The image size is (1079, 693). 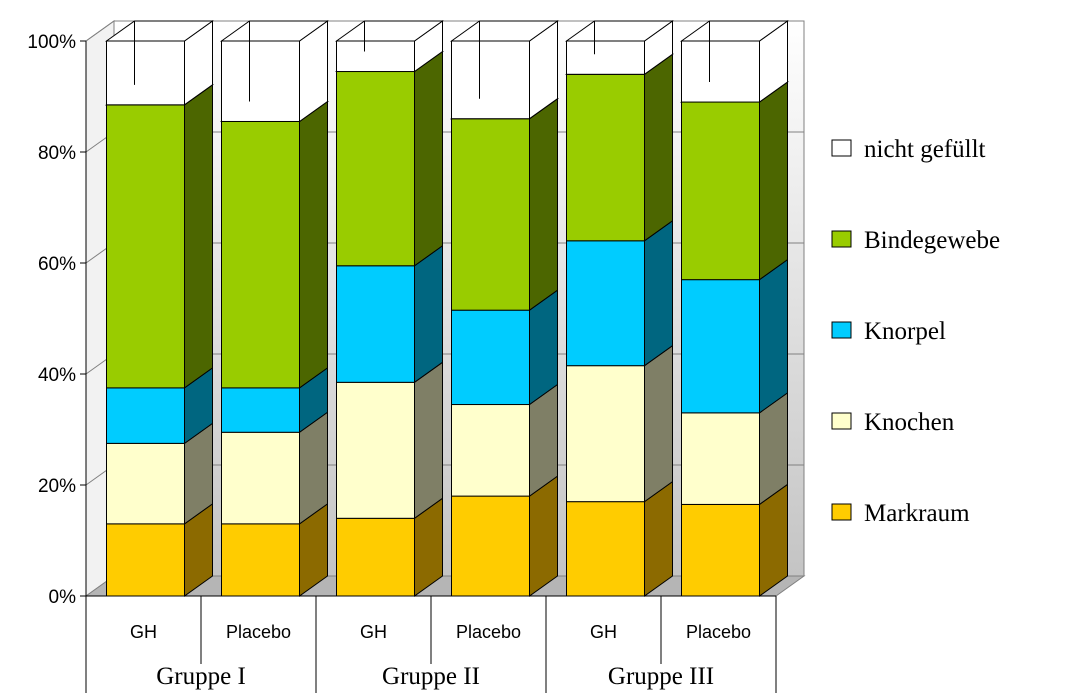 I want to click on legend-label: Bindegewebe, so click(x=932, y=240).